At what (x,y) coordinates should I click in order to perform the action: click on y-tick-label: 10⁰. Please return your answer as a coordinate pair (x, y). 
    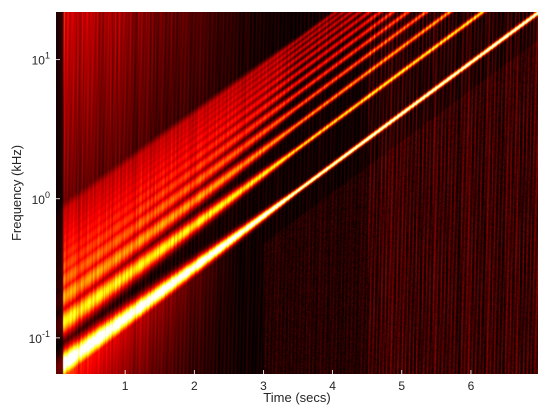
    Looking at the image, I should click on (41, 198).